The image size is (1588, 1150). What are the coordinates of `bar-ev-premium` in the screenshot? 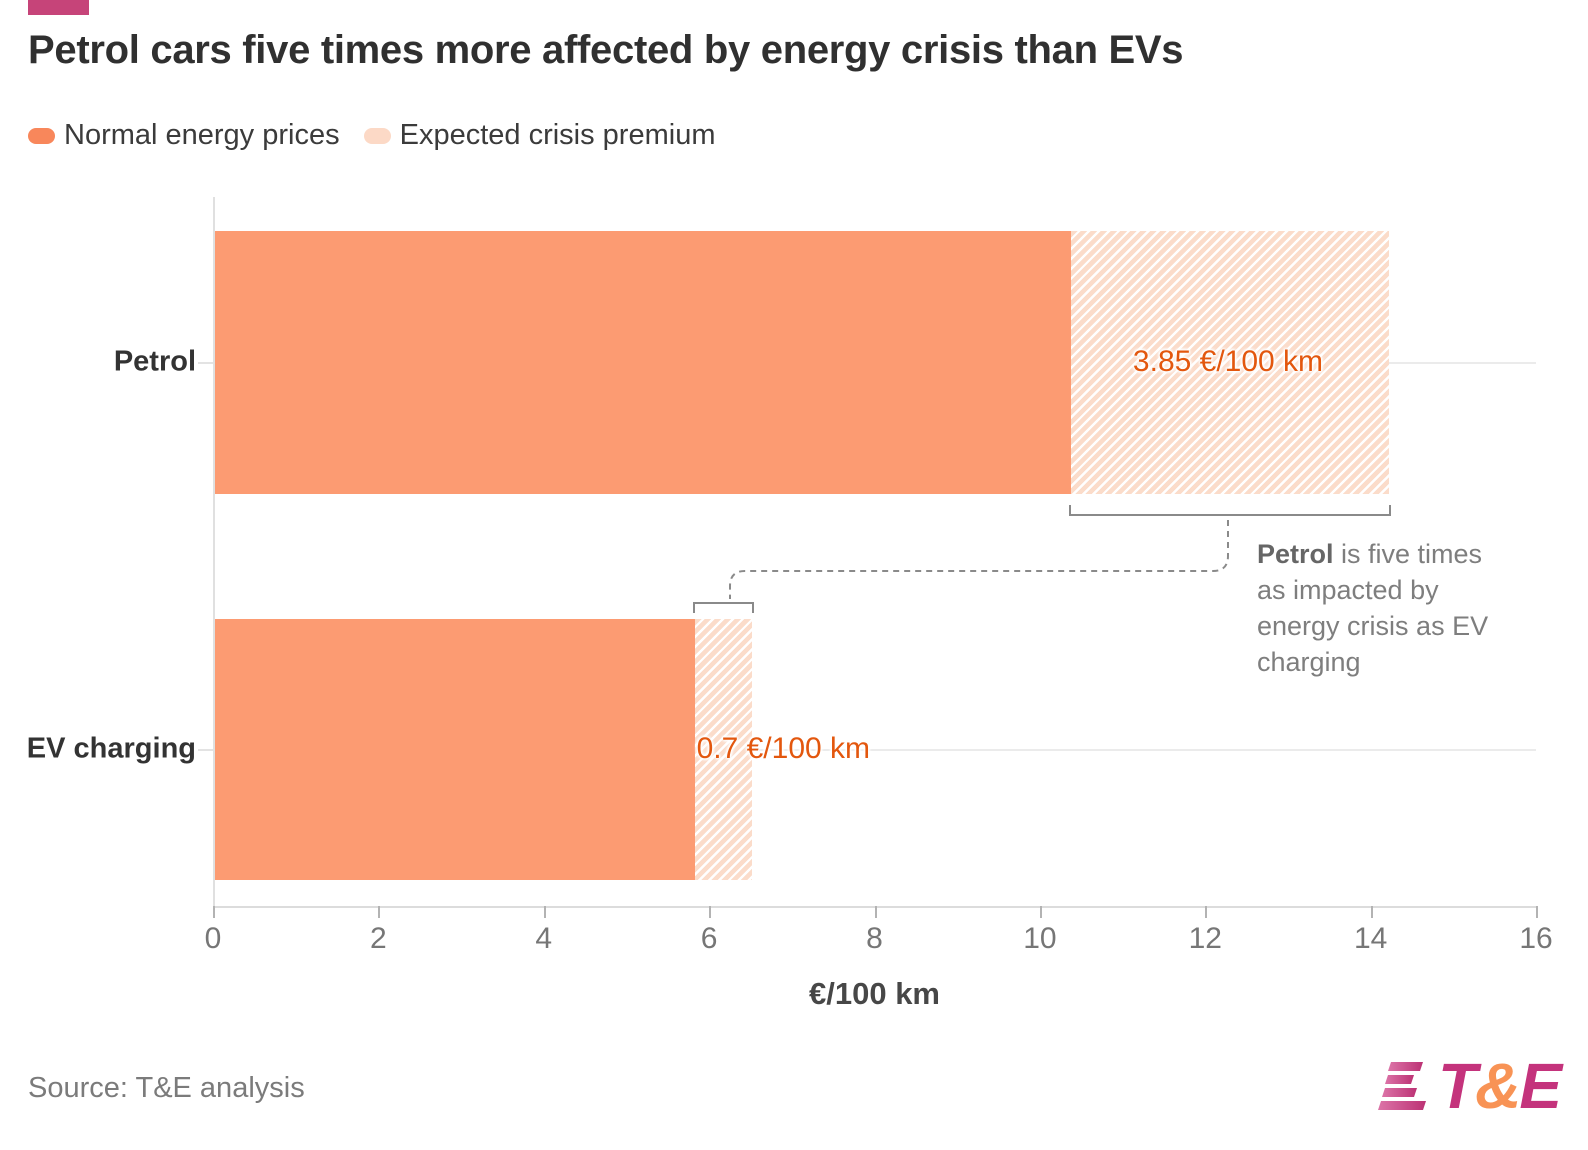 It's located at (723, 749).